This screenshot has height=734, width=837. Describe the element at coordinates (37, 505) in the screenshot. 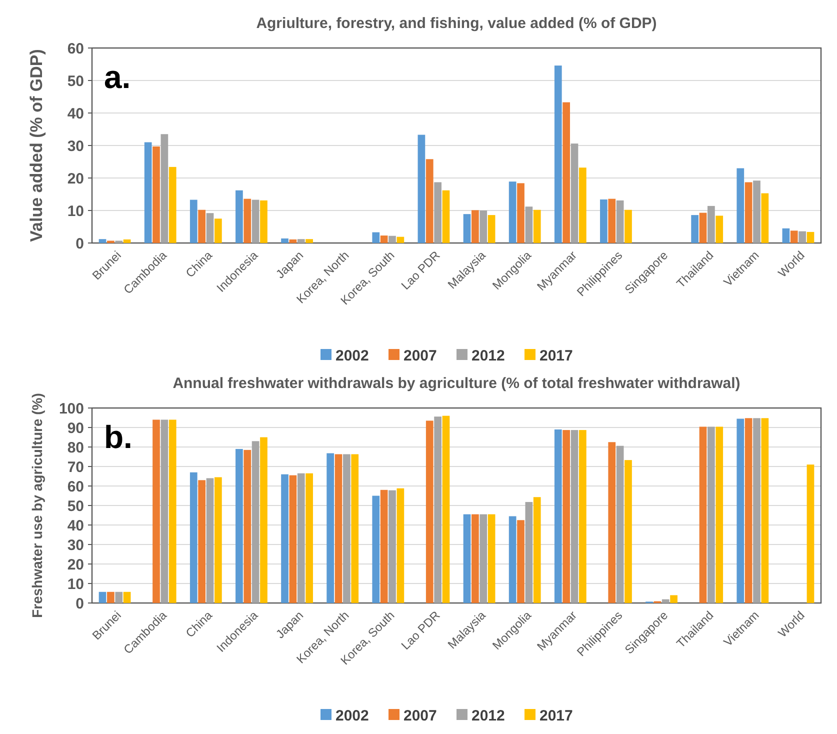

I see `y-axis-title: Freshwater use by agriculture (%)` at that location.